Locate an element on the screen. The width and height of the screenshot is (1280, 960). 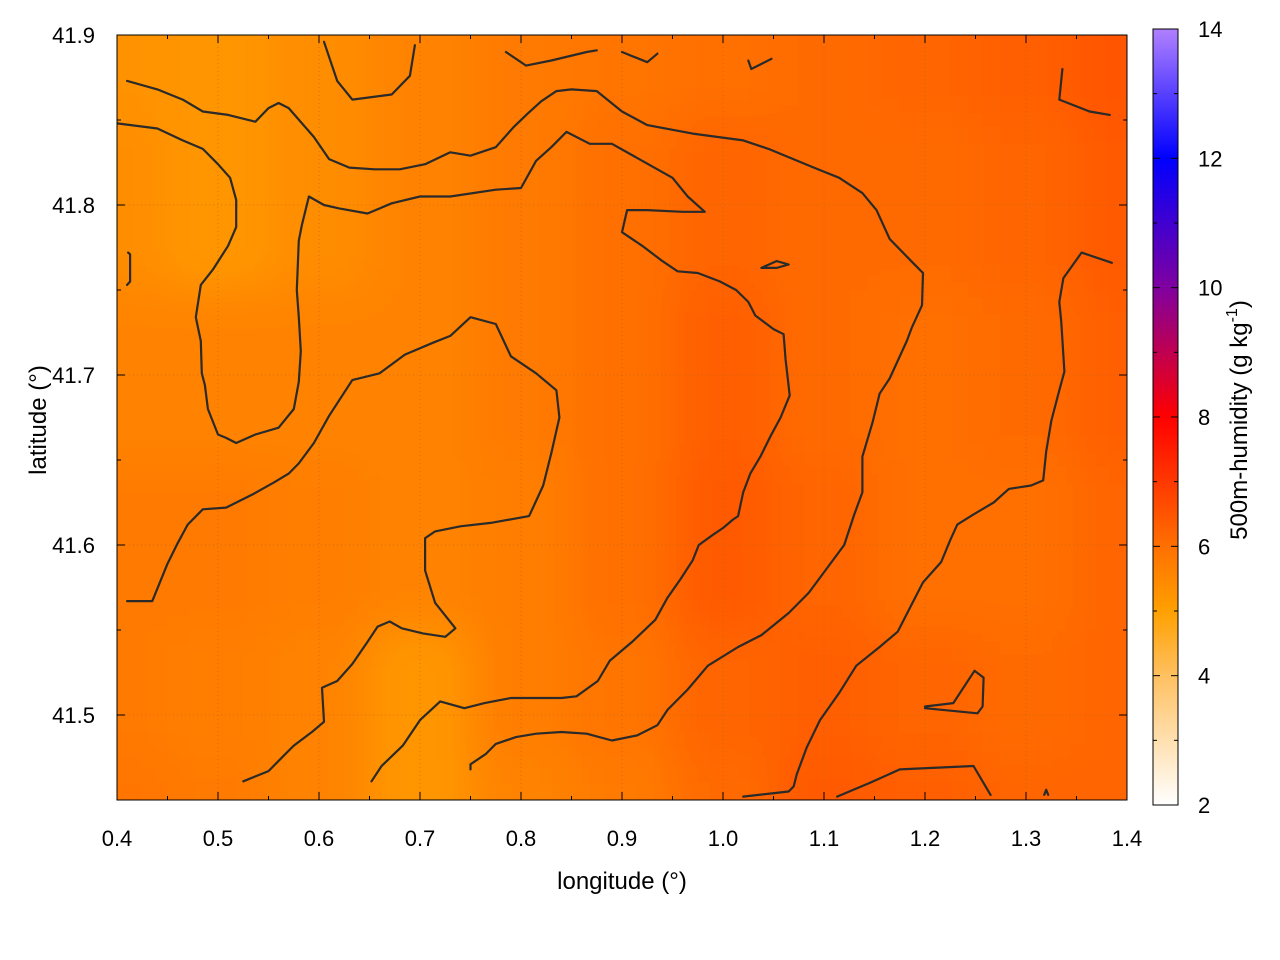
colorbar-tick-label: 2 is located at coordinates (1204, 805).